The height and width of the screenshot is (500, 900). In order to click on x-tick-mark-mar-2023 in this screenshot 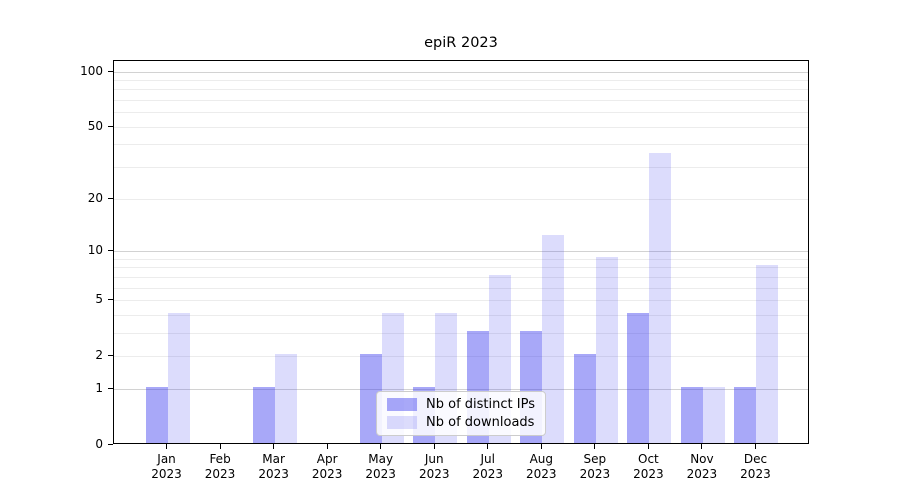, I will do `click(274, 446)`.